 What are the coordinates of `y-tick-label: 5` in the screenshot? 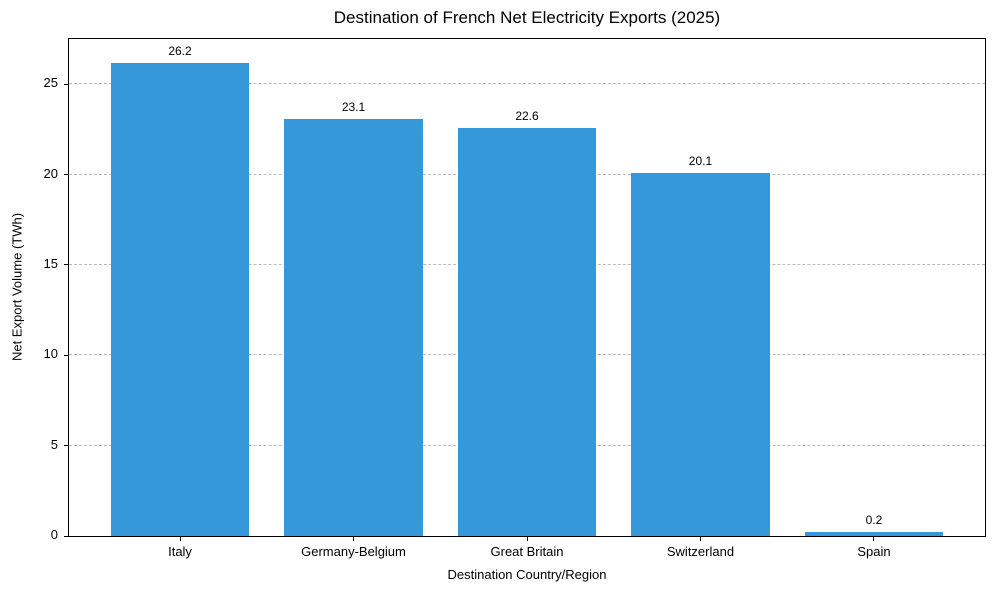 It's located at (54, 444).